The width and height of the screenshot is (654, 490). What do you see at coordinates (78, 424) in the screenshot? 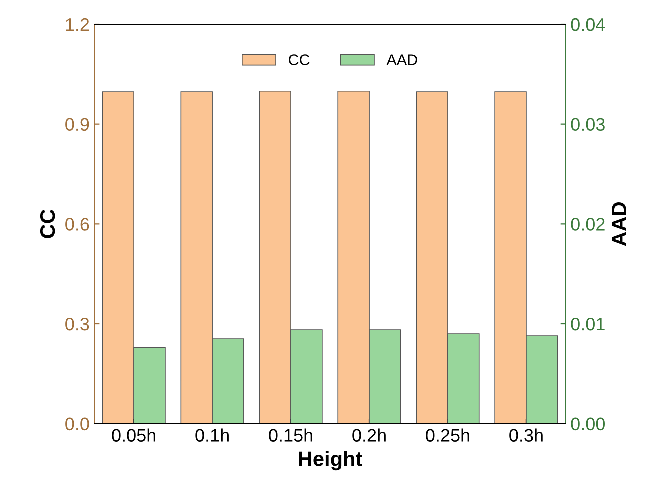
I see `y-tick-label: 0.0` at bounding box center [78, 424].